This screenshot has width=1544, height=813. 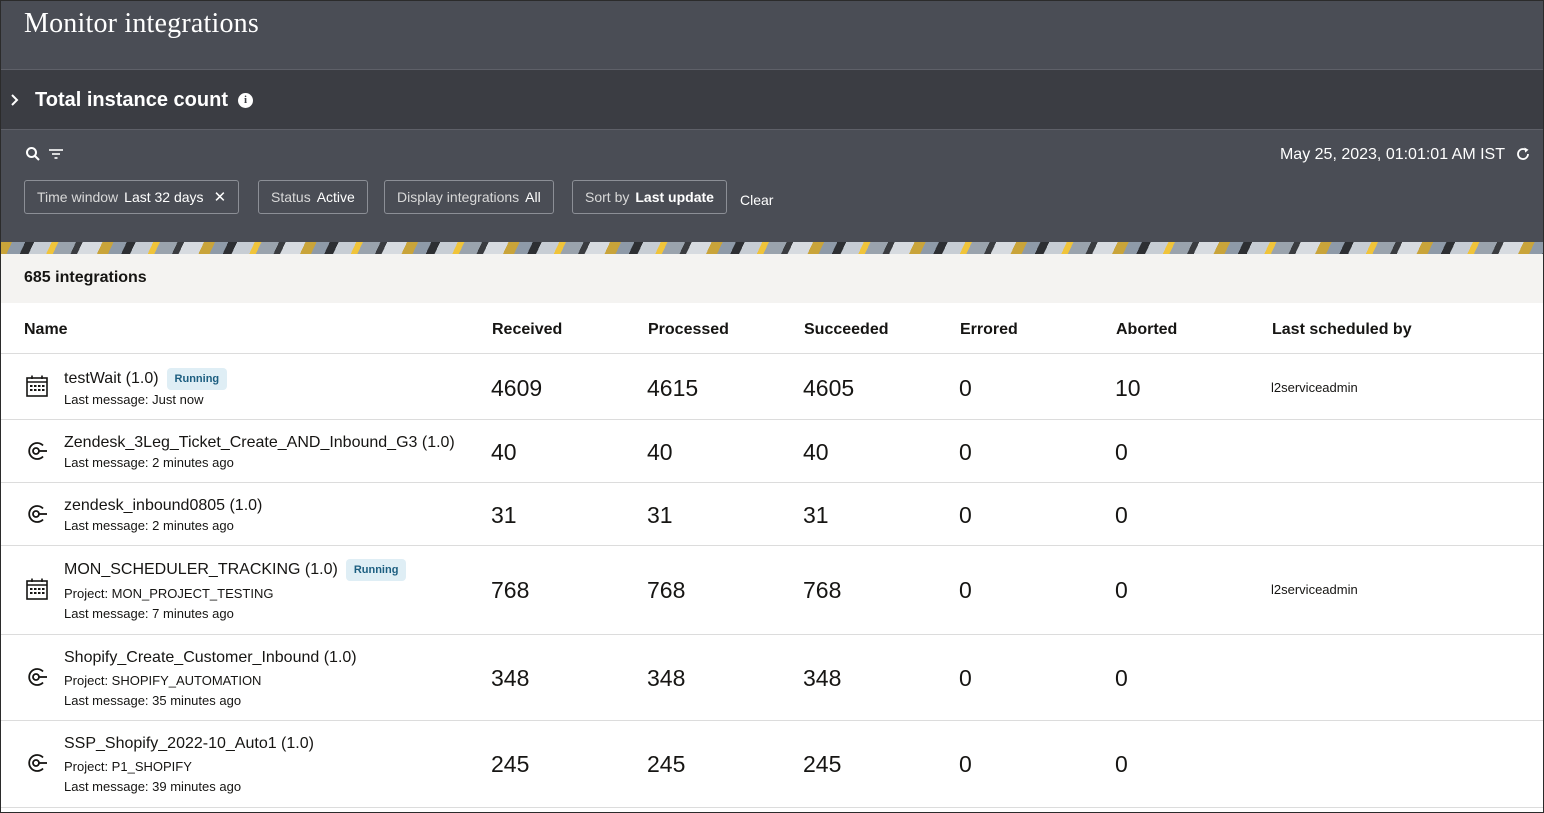 I want to click on chip-value: Last update, so click(x=674, y=197).